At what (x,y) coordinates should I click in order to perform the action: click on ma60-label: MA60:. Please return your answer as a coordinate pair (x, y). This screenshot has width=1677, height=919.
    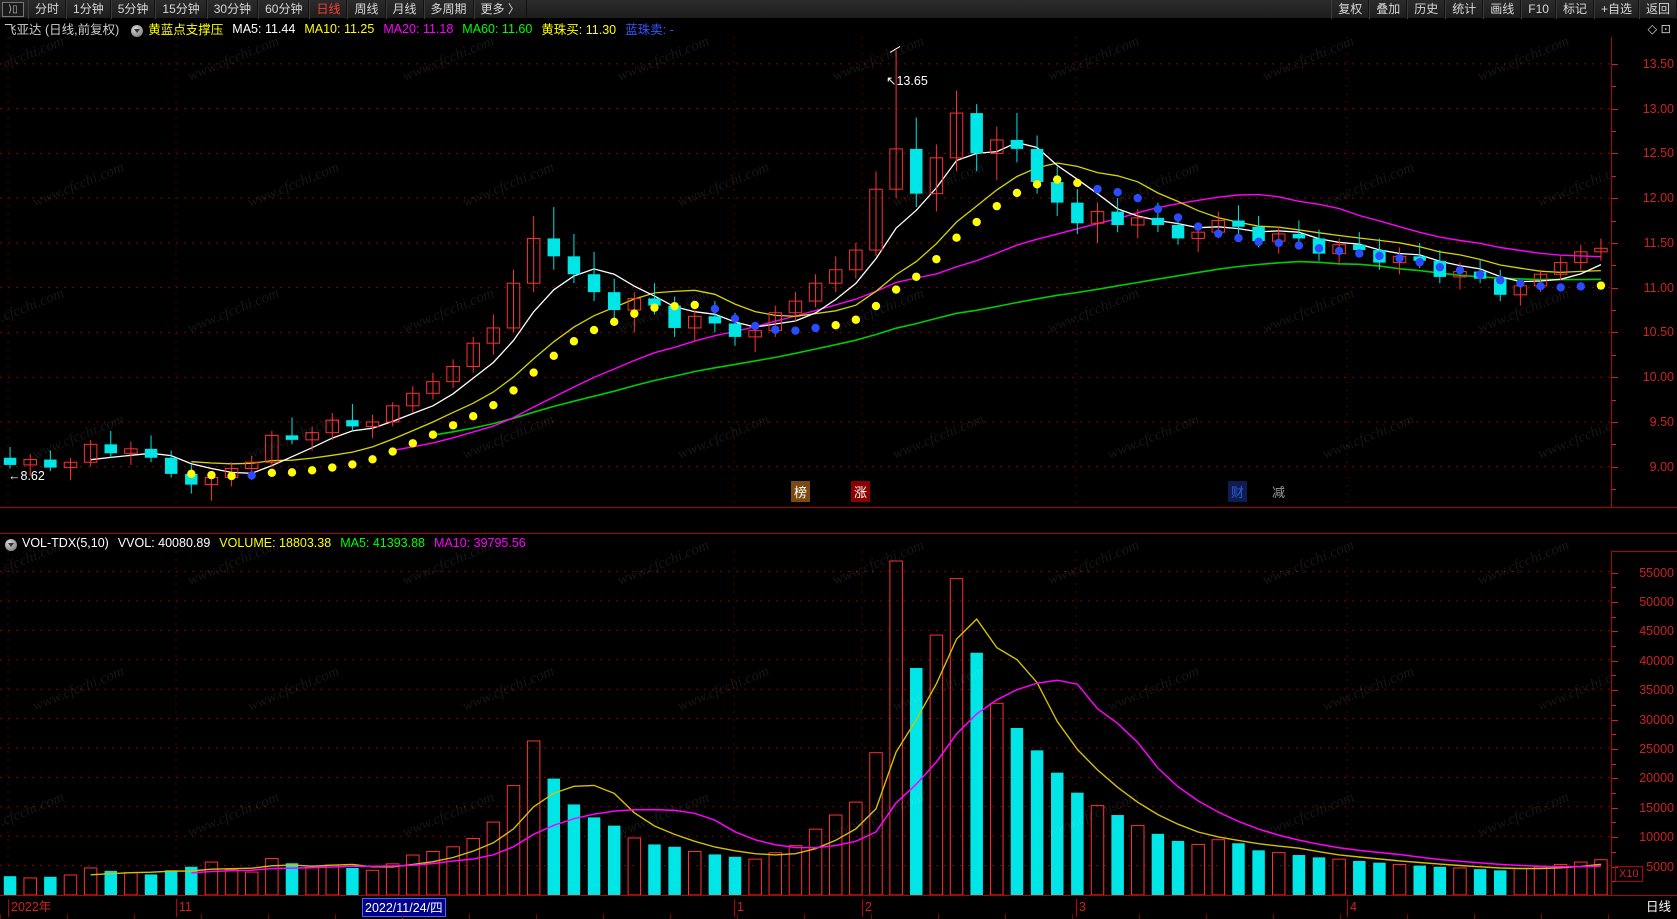
    Looking at the image, I should click on (480, 28).